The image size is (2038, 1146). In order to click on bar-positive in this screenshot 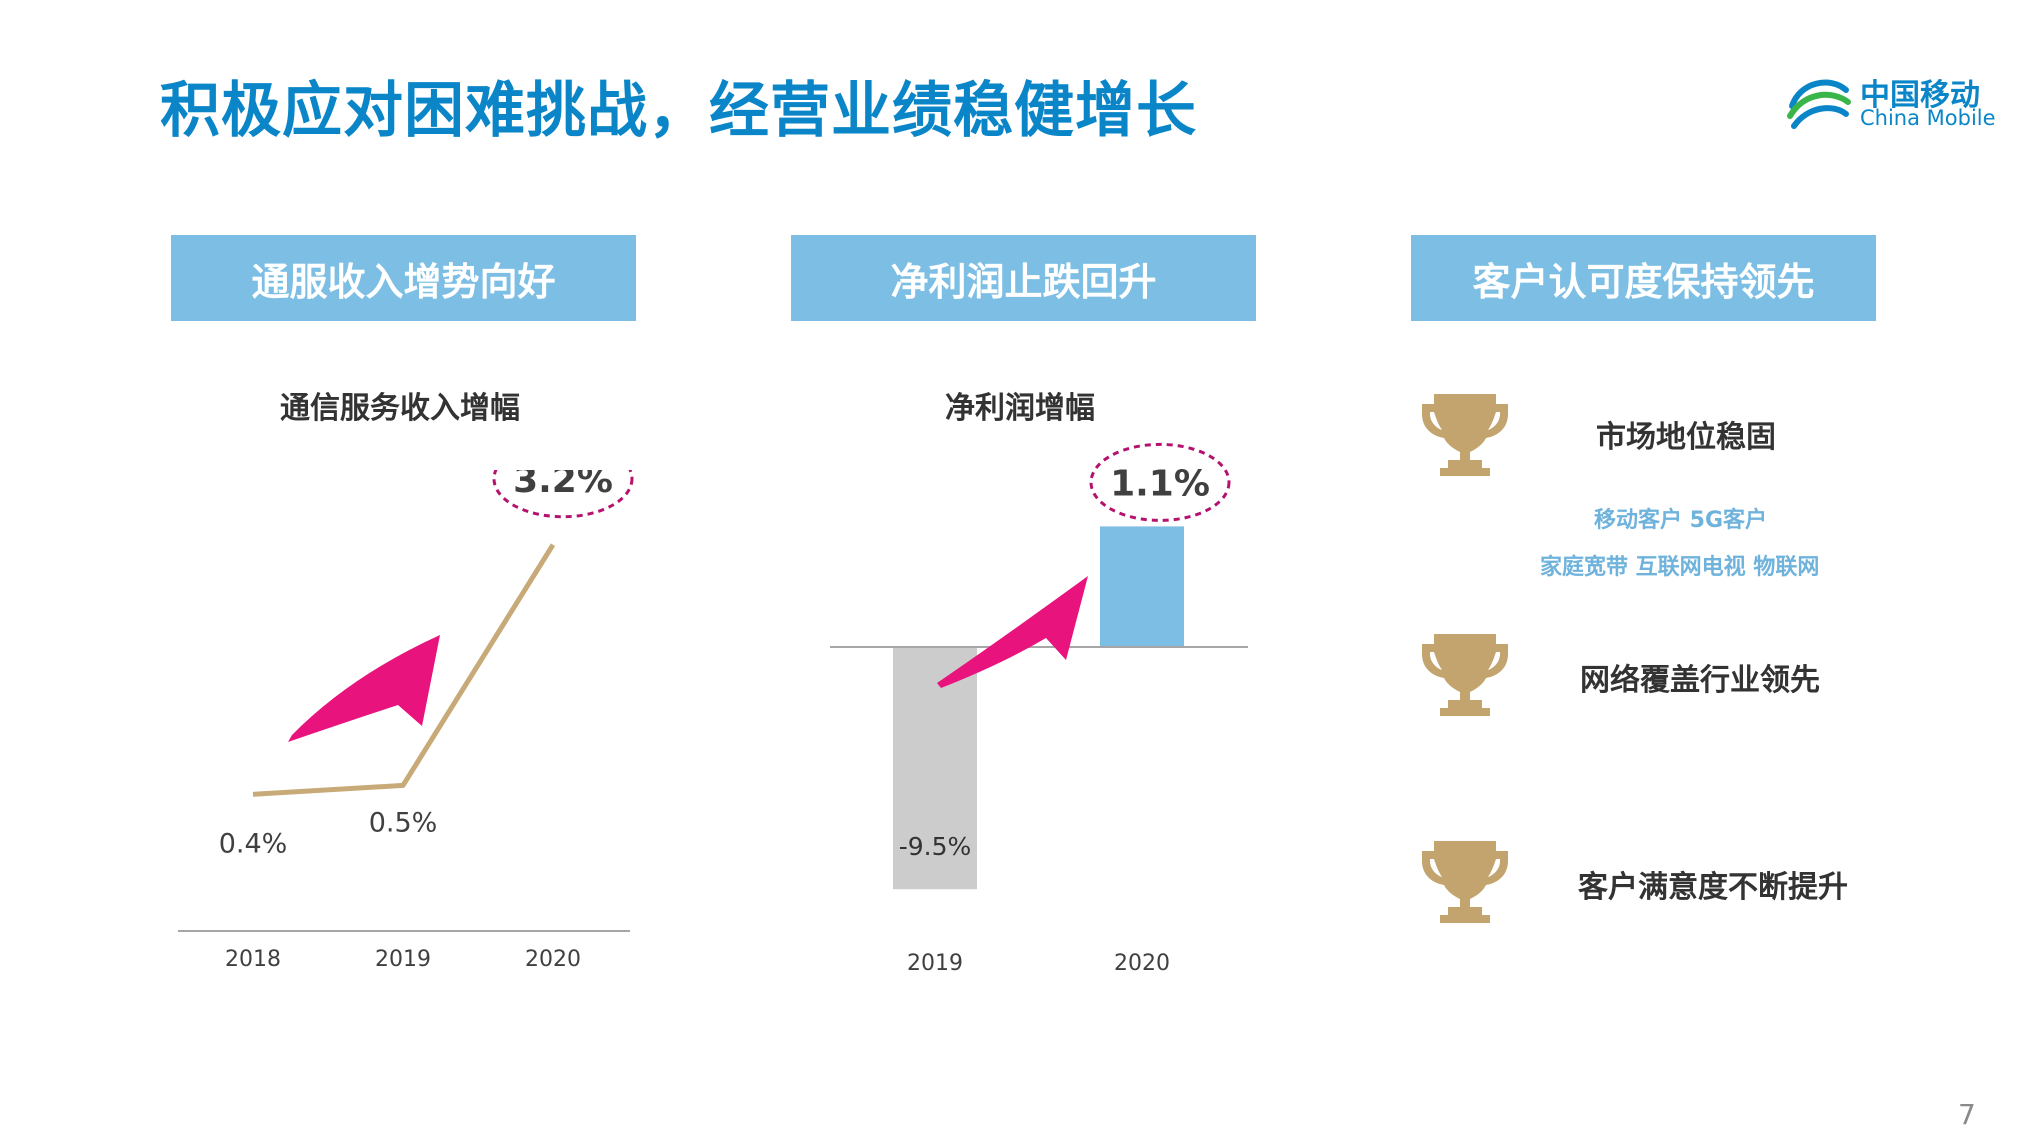, I will do `click(1142, 586)`.